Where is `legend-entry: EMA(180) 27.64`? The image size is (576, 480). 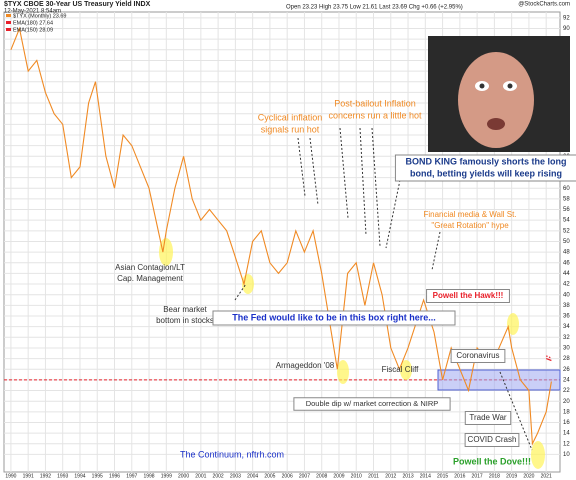
legend-entry: EMA(180) 27.64 is located at coordinates (33, 23).